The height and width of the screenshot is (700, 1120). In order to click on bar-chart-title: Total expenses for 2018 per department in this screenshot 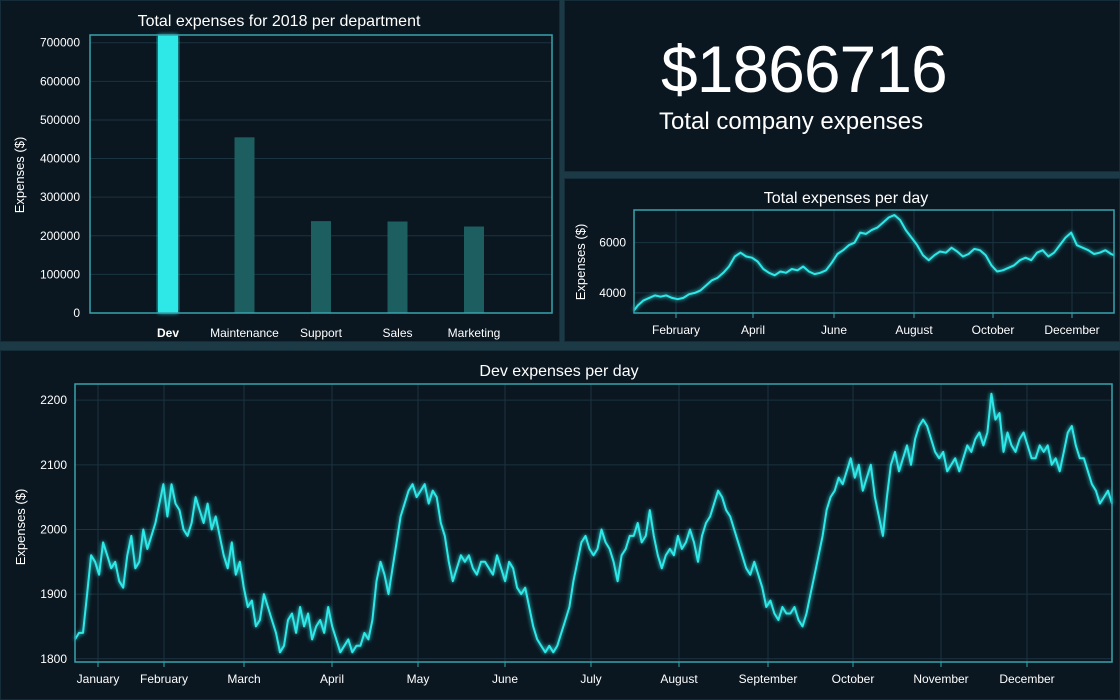, I will do `click(279, 21)`.